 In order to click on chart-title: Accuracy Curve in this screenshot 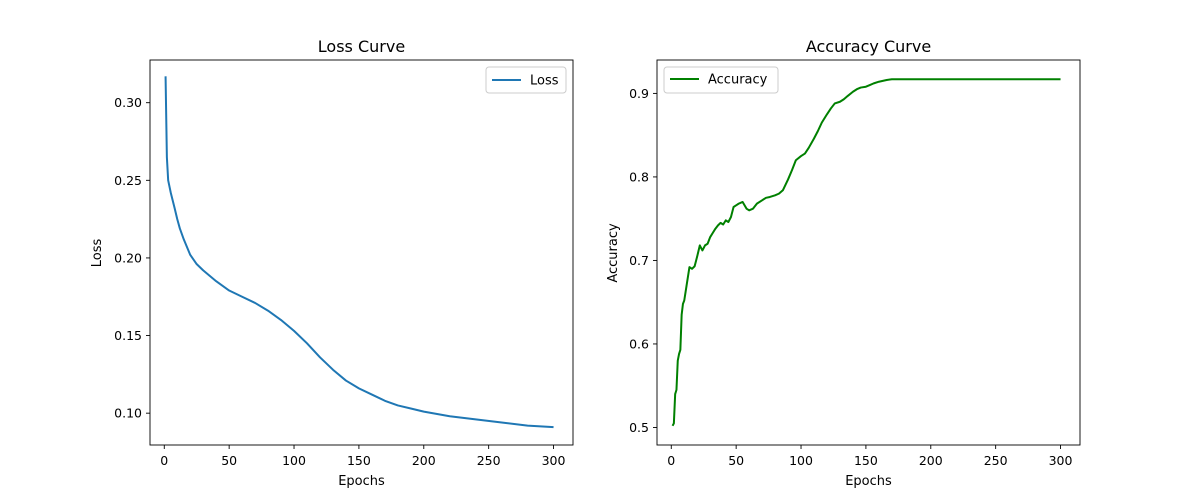, I will do `click(868, 46)`.